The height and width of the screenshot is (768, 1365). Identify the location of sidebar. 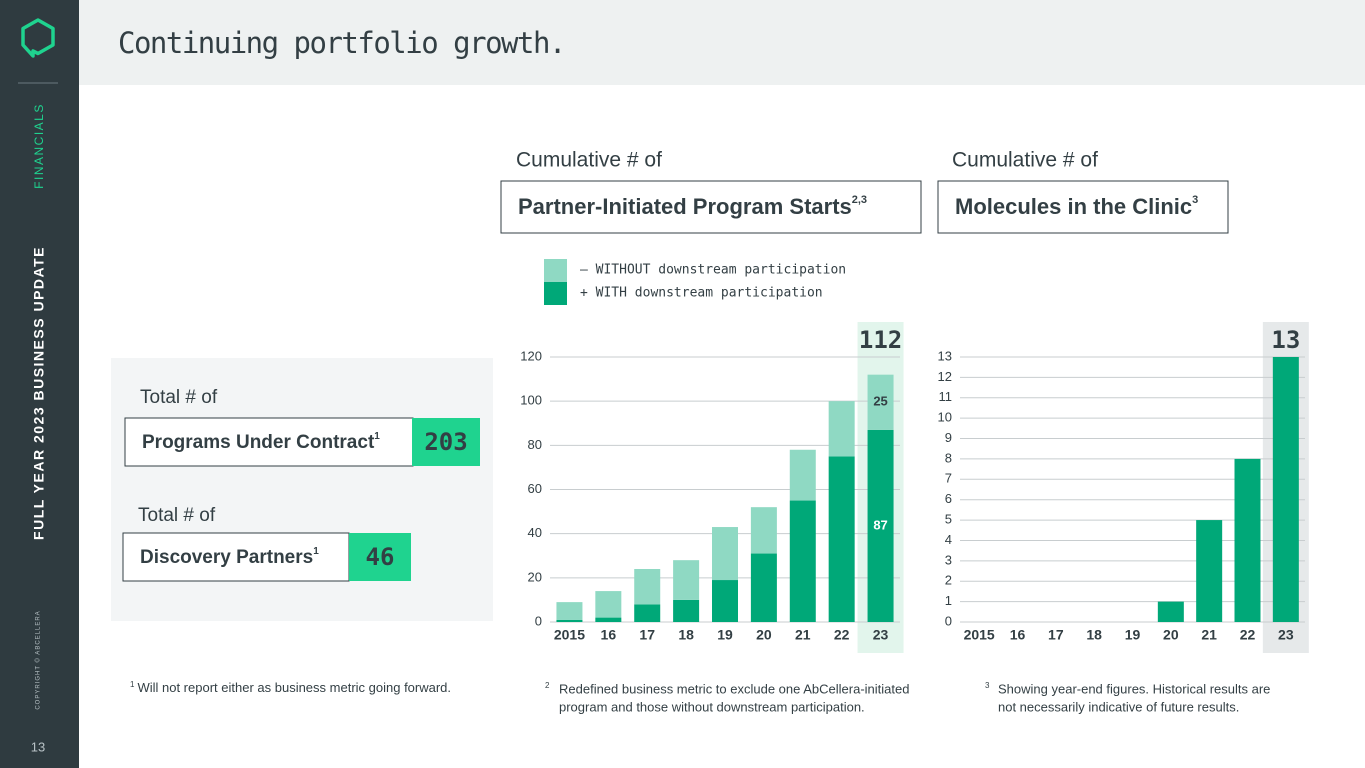
(39, 384).